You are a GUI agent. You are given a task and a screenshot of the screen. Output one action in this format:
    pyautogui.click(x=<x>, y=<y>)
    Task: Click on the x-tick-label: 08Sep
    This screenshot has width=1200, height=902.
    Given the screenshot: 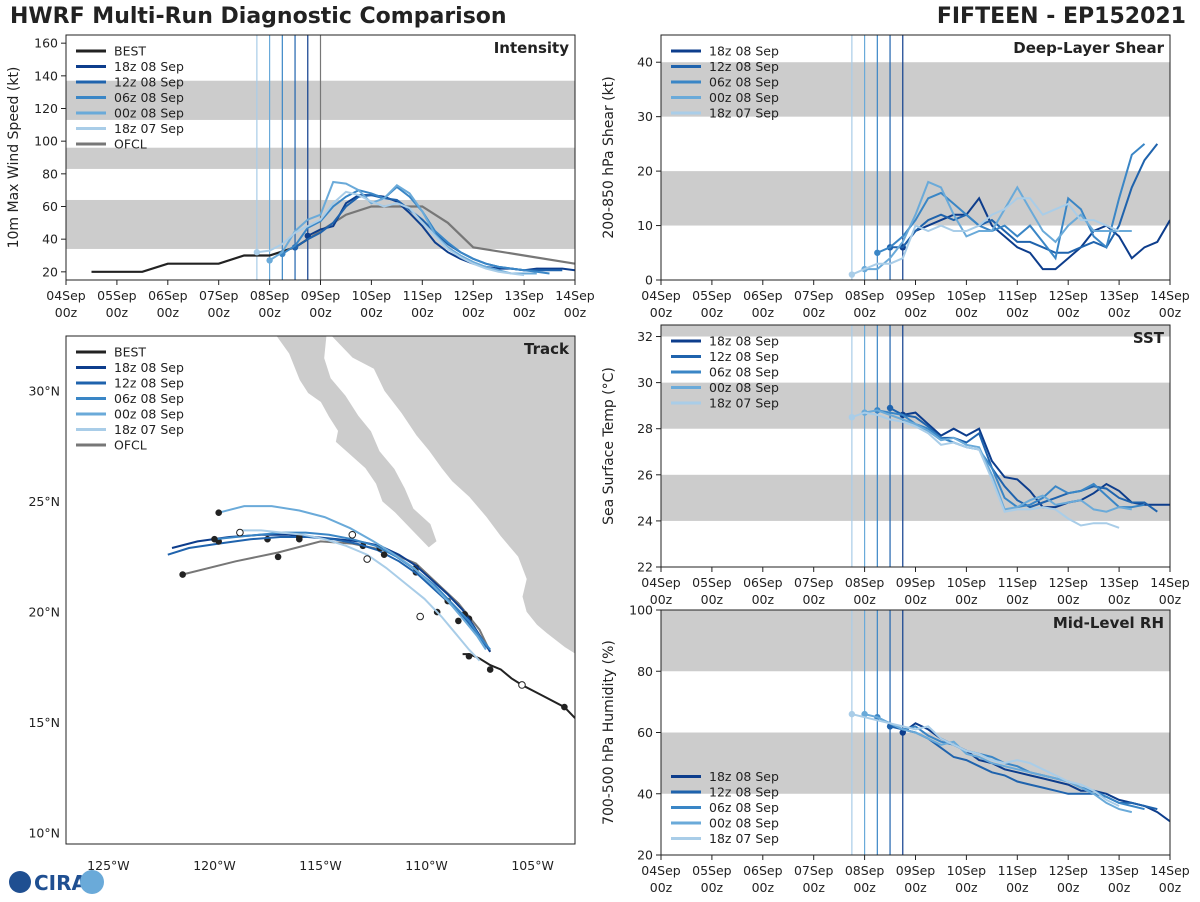 What is the action you would take?
    pyautogui.click(x=270, y=295)
    